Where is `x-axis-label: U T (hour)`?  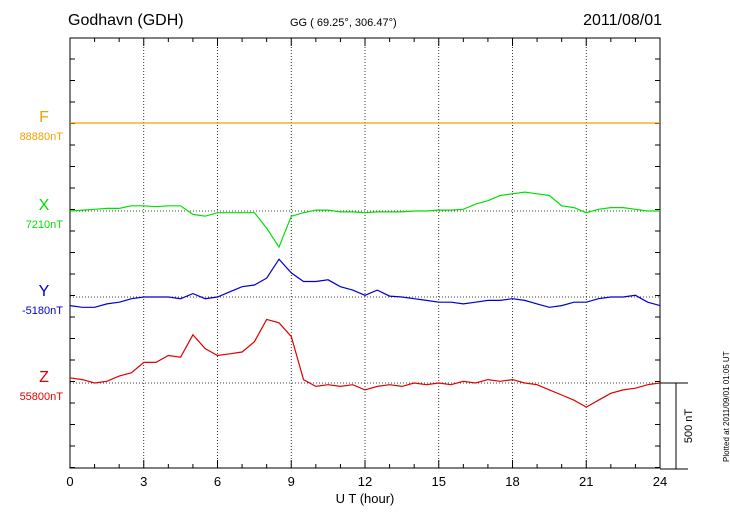 x-axis-label: U T (hour) is located at coordinates (365, 498).